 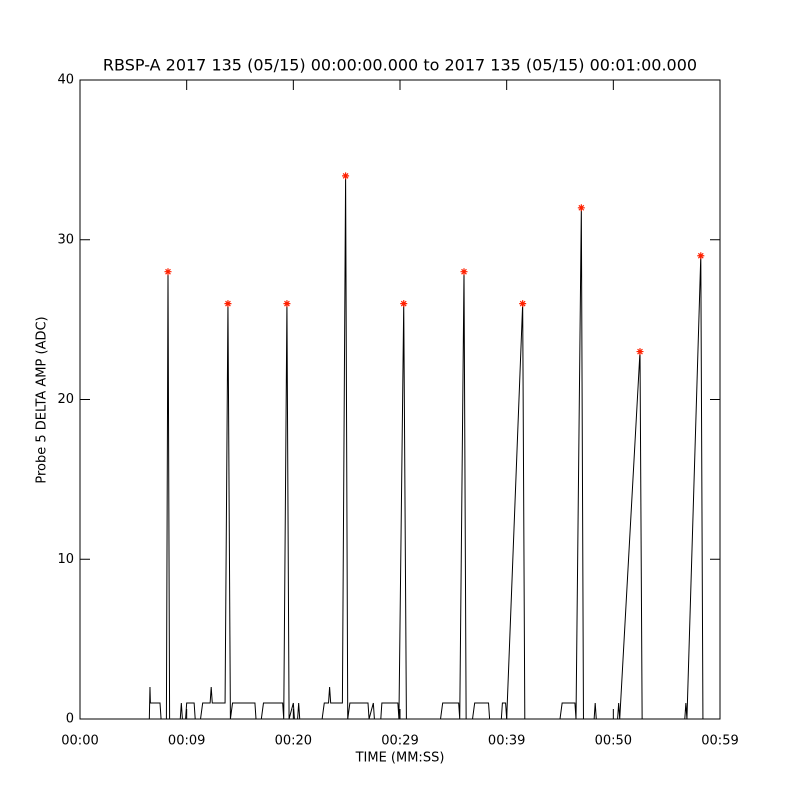 What do you see at coordinates (719, 741) in the screenshot?
I see `x-tick-label: 00:59` at bounding box center [719, 741].